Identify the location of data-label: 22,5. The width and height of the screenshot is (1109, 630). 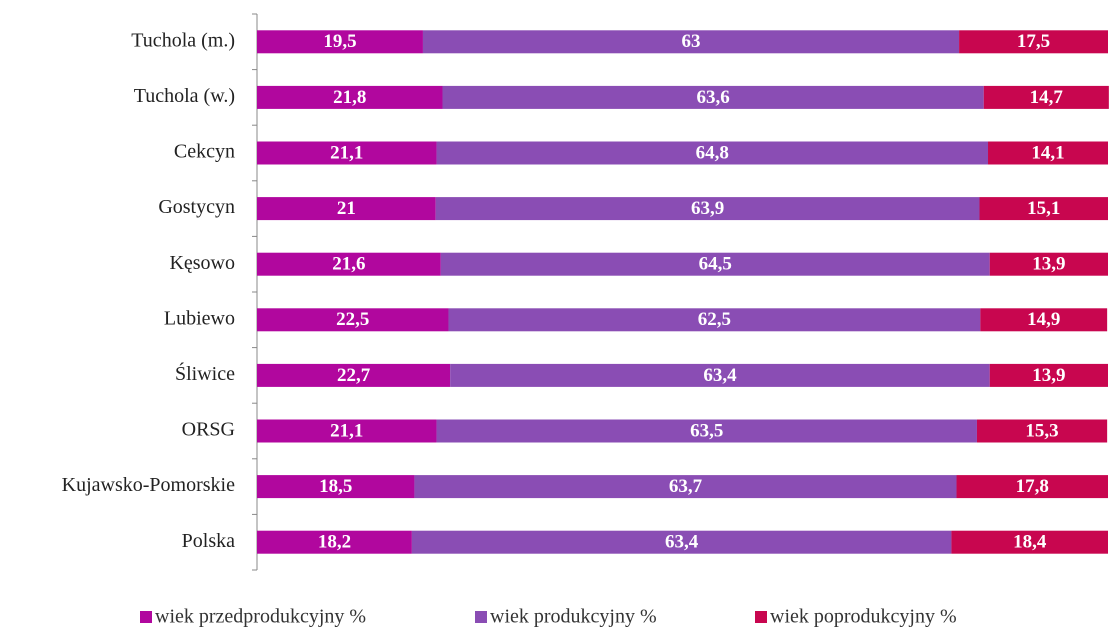
(352, 319).